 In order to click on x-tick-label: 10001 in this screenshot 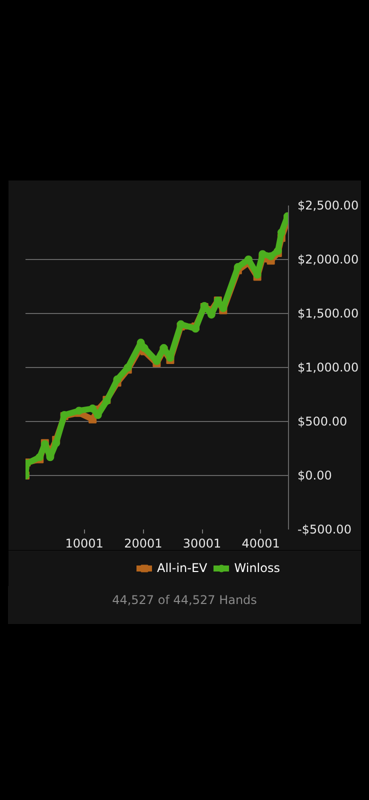, I will do `click(84, 543)`.